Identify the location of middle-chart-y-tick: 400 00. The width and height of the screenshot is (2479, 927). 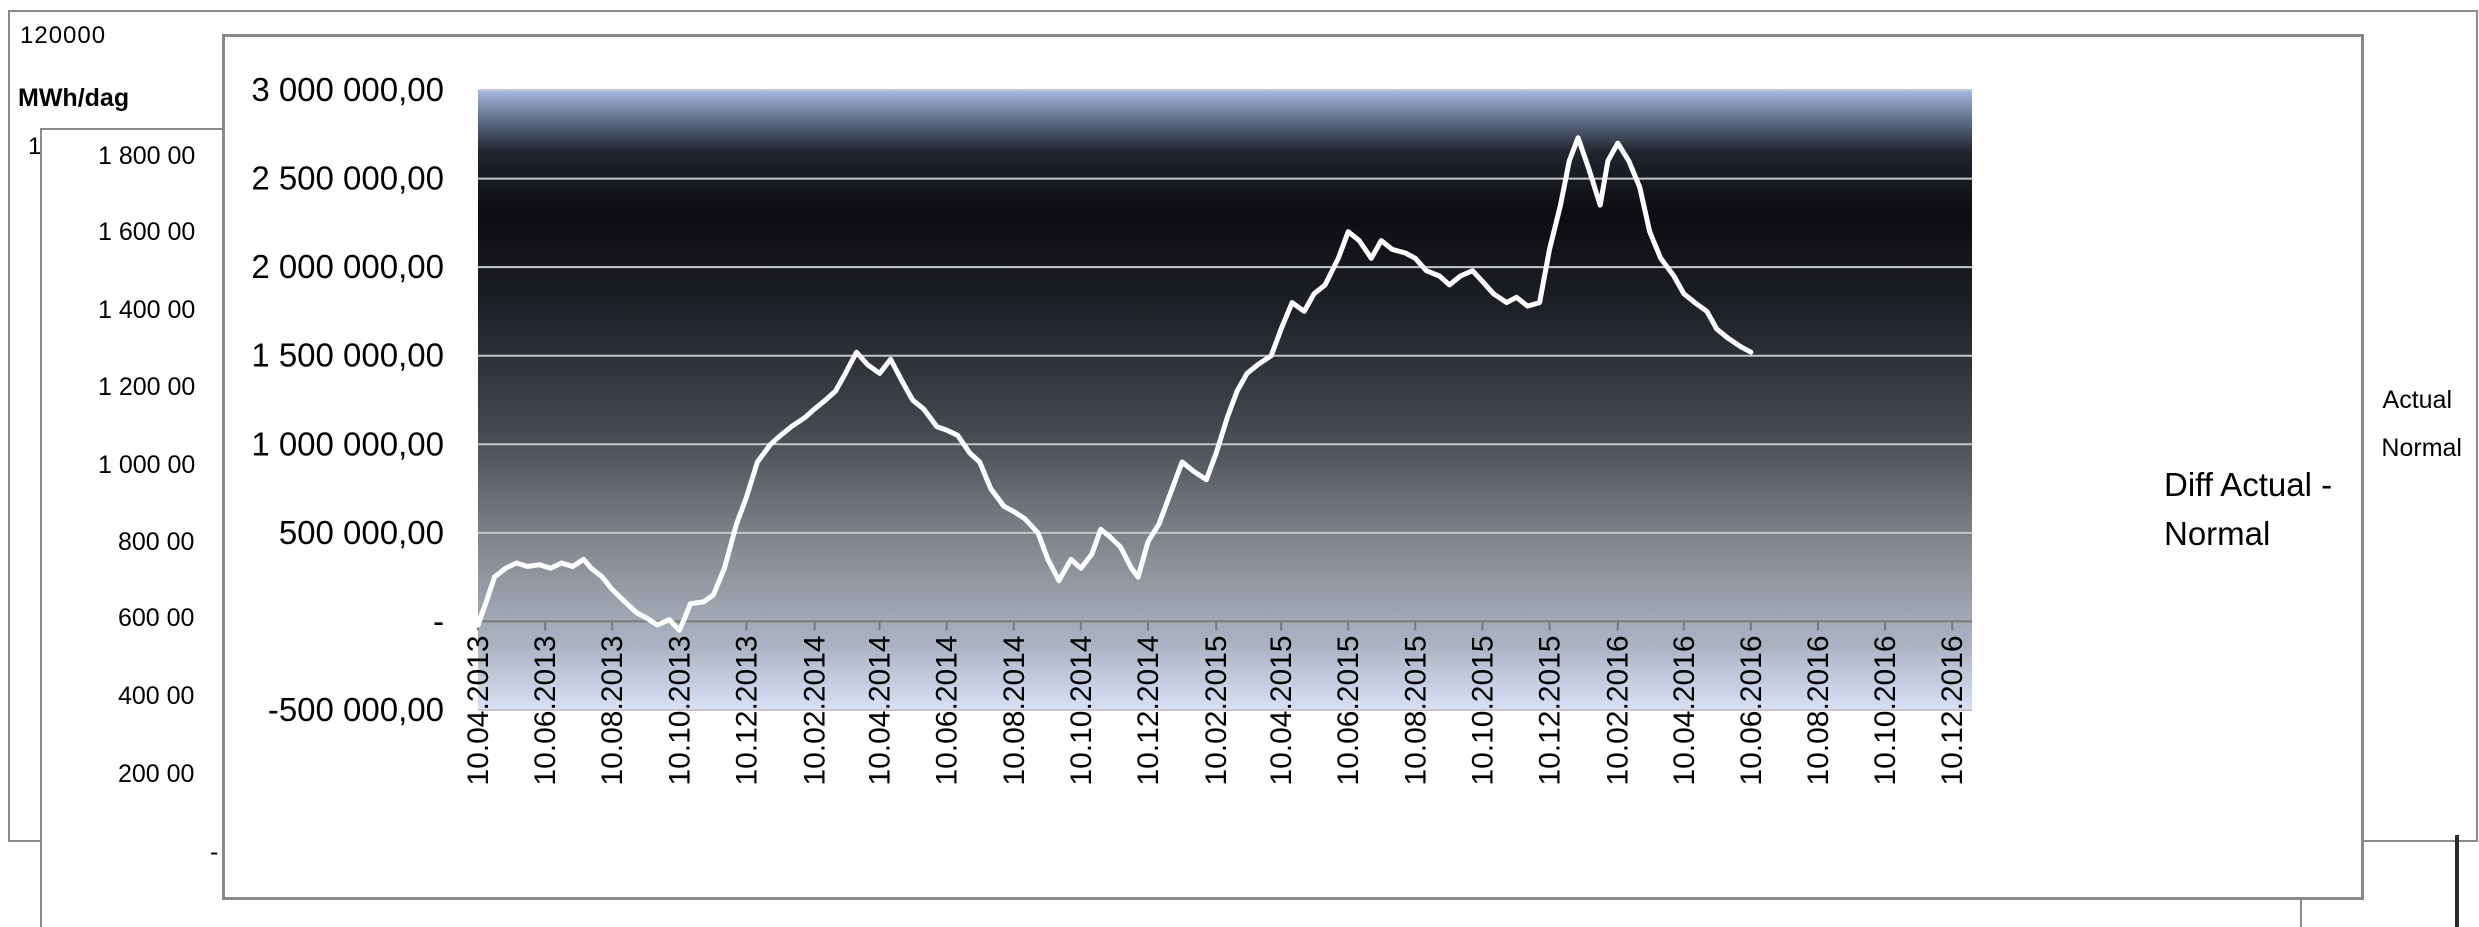
(156, 696).